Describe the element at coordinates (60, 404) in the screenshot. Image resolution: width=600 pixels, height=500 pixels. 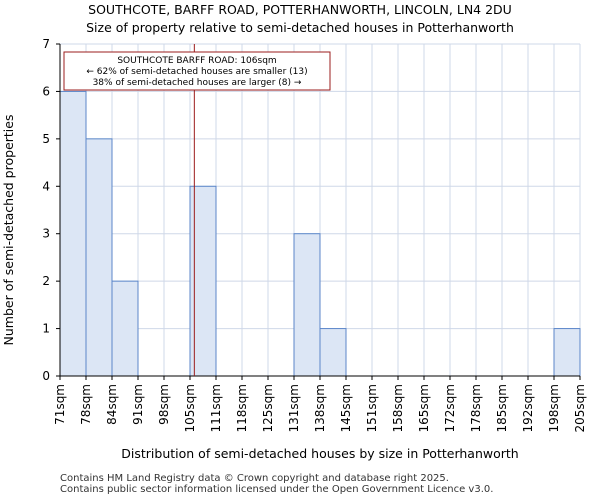
I see `x-tick-label: 71sqm` at that location.